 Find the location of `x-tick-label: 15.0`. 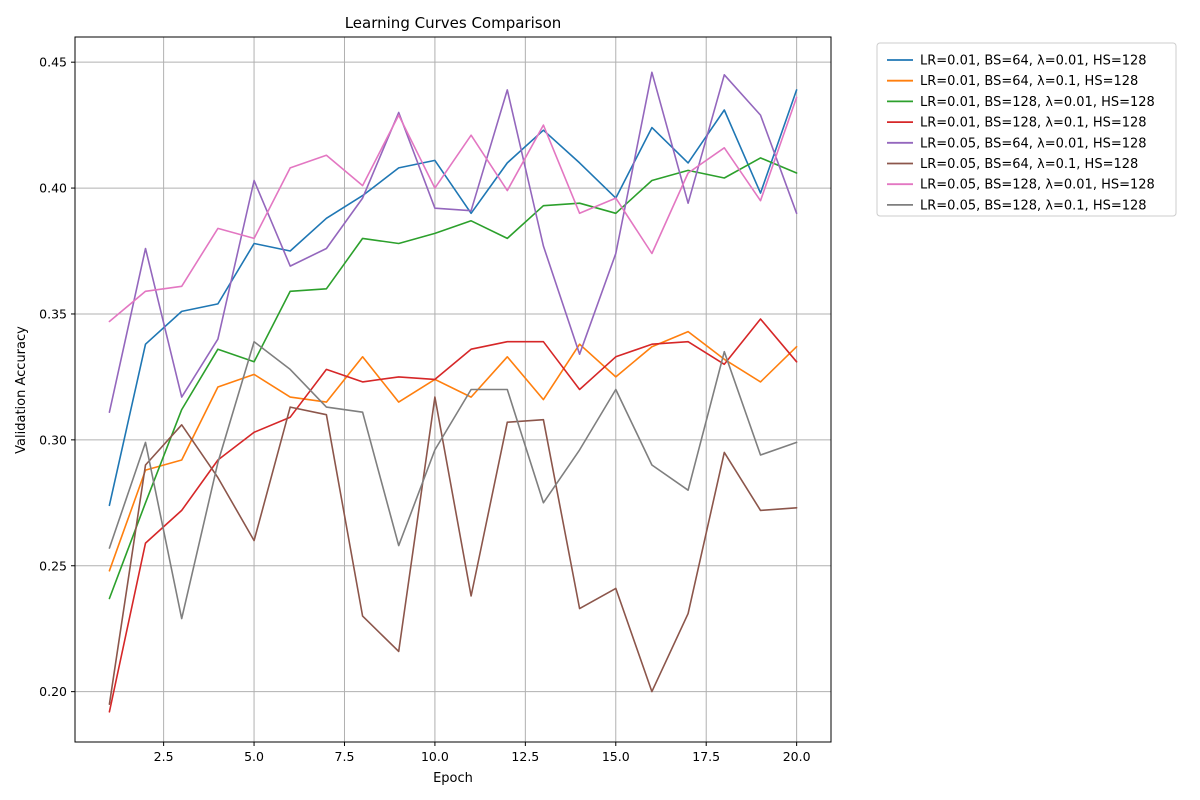

x-tick-label: 15.0 is located at coordinates (616, 756).